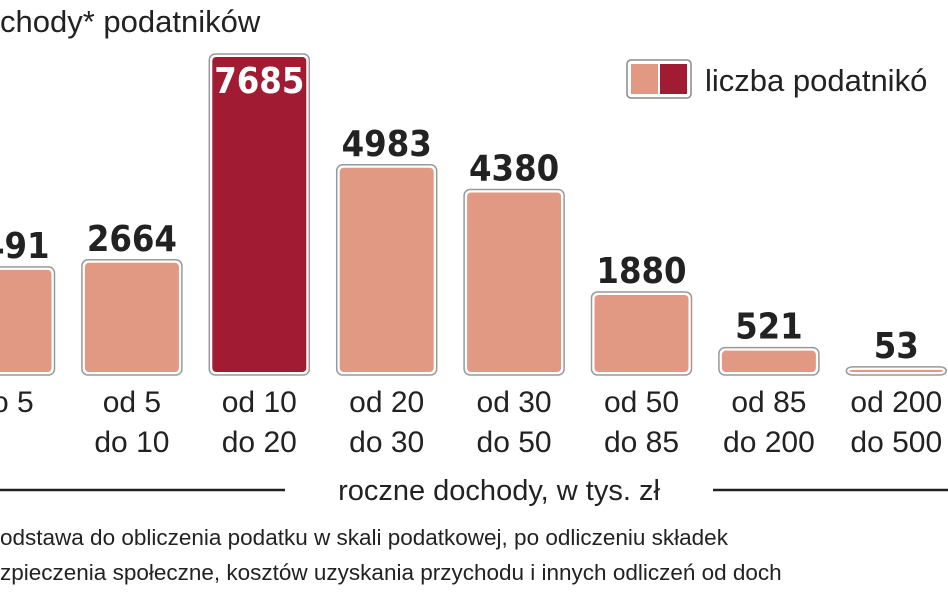  What do you see at coordinates (386, 402) in the screenshot?
I see `x-tick-label: od 20` at bounding box center [386, 402].